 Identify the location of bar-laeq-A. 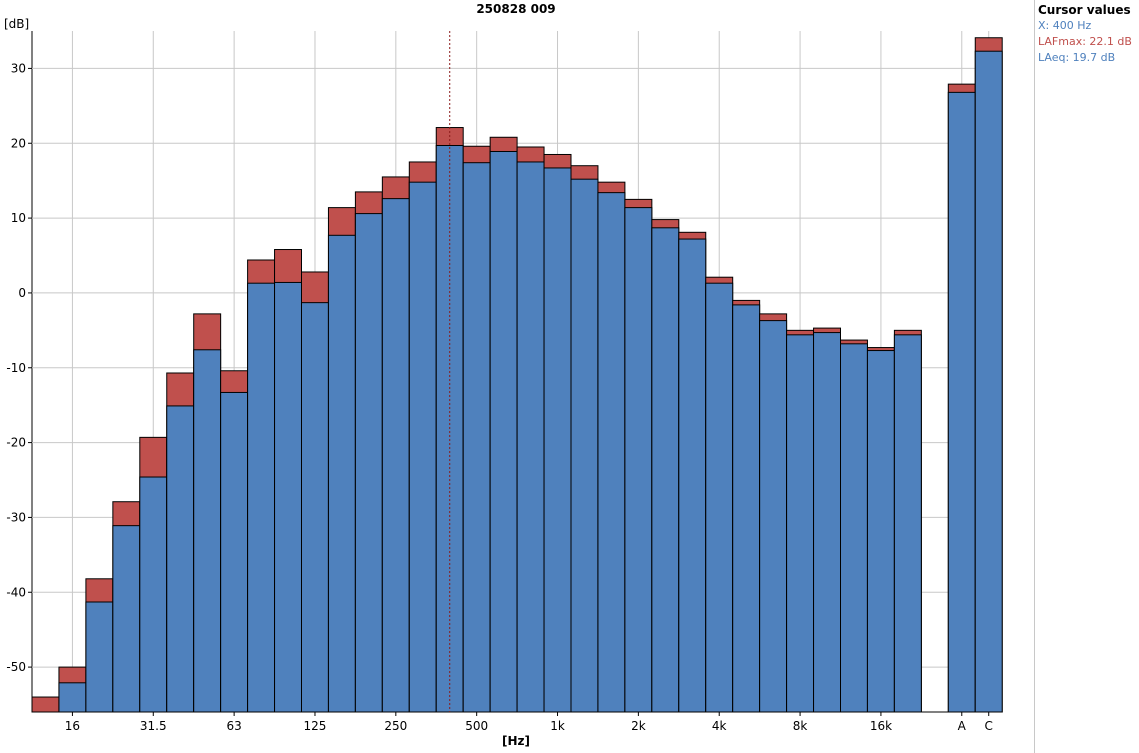
(961, 402).